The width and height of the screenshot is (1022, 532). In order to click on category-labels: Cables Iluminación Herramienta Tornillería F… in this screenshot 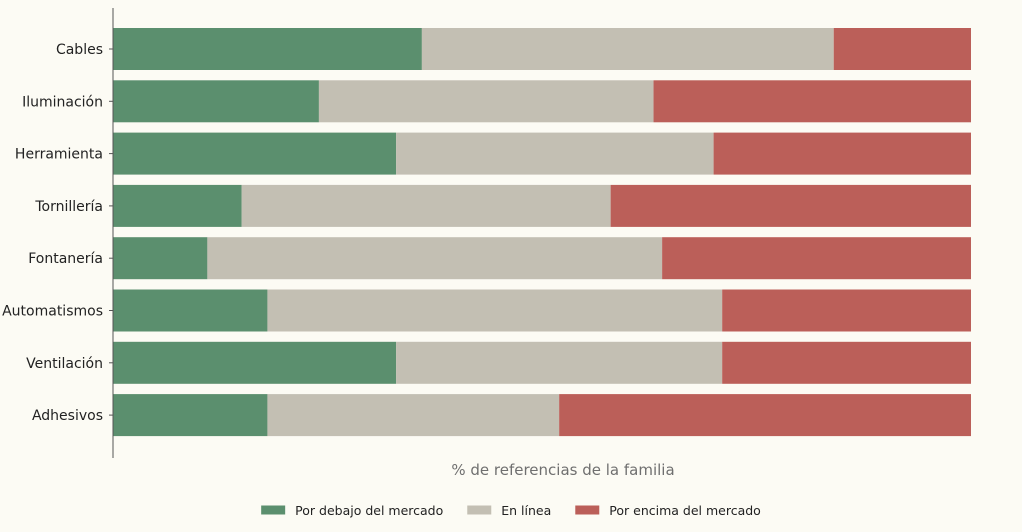, I will do `click(57, 233)`.